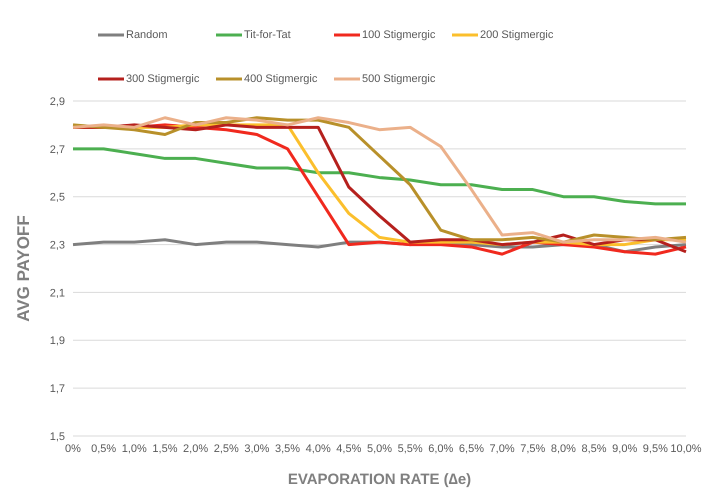 The width and height of the screenshot is (717, 504). Describe the element at coordinates (318, 448) in the screenshot. I see `x-tick-label: 4,0%` at that location.